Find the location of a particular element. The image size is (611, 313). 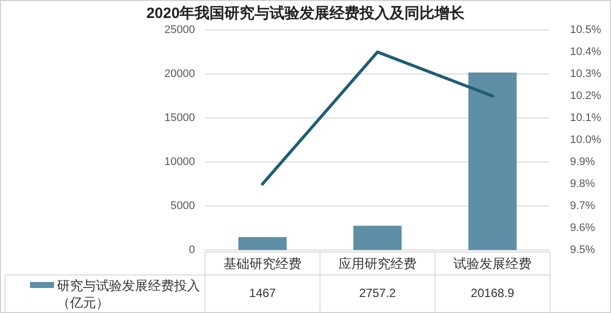

y-tick-label: 10000 is located at coordinates (179, 162).